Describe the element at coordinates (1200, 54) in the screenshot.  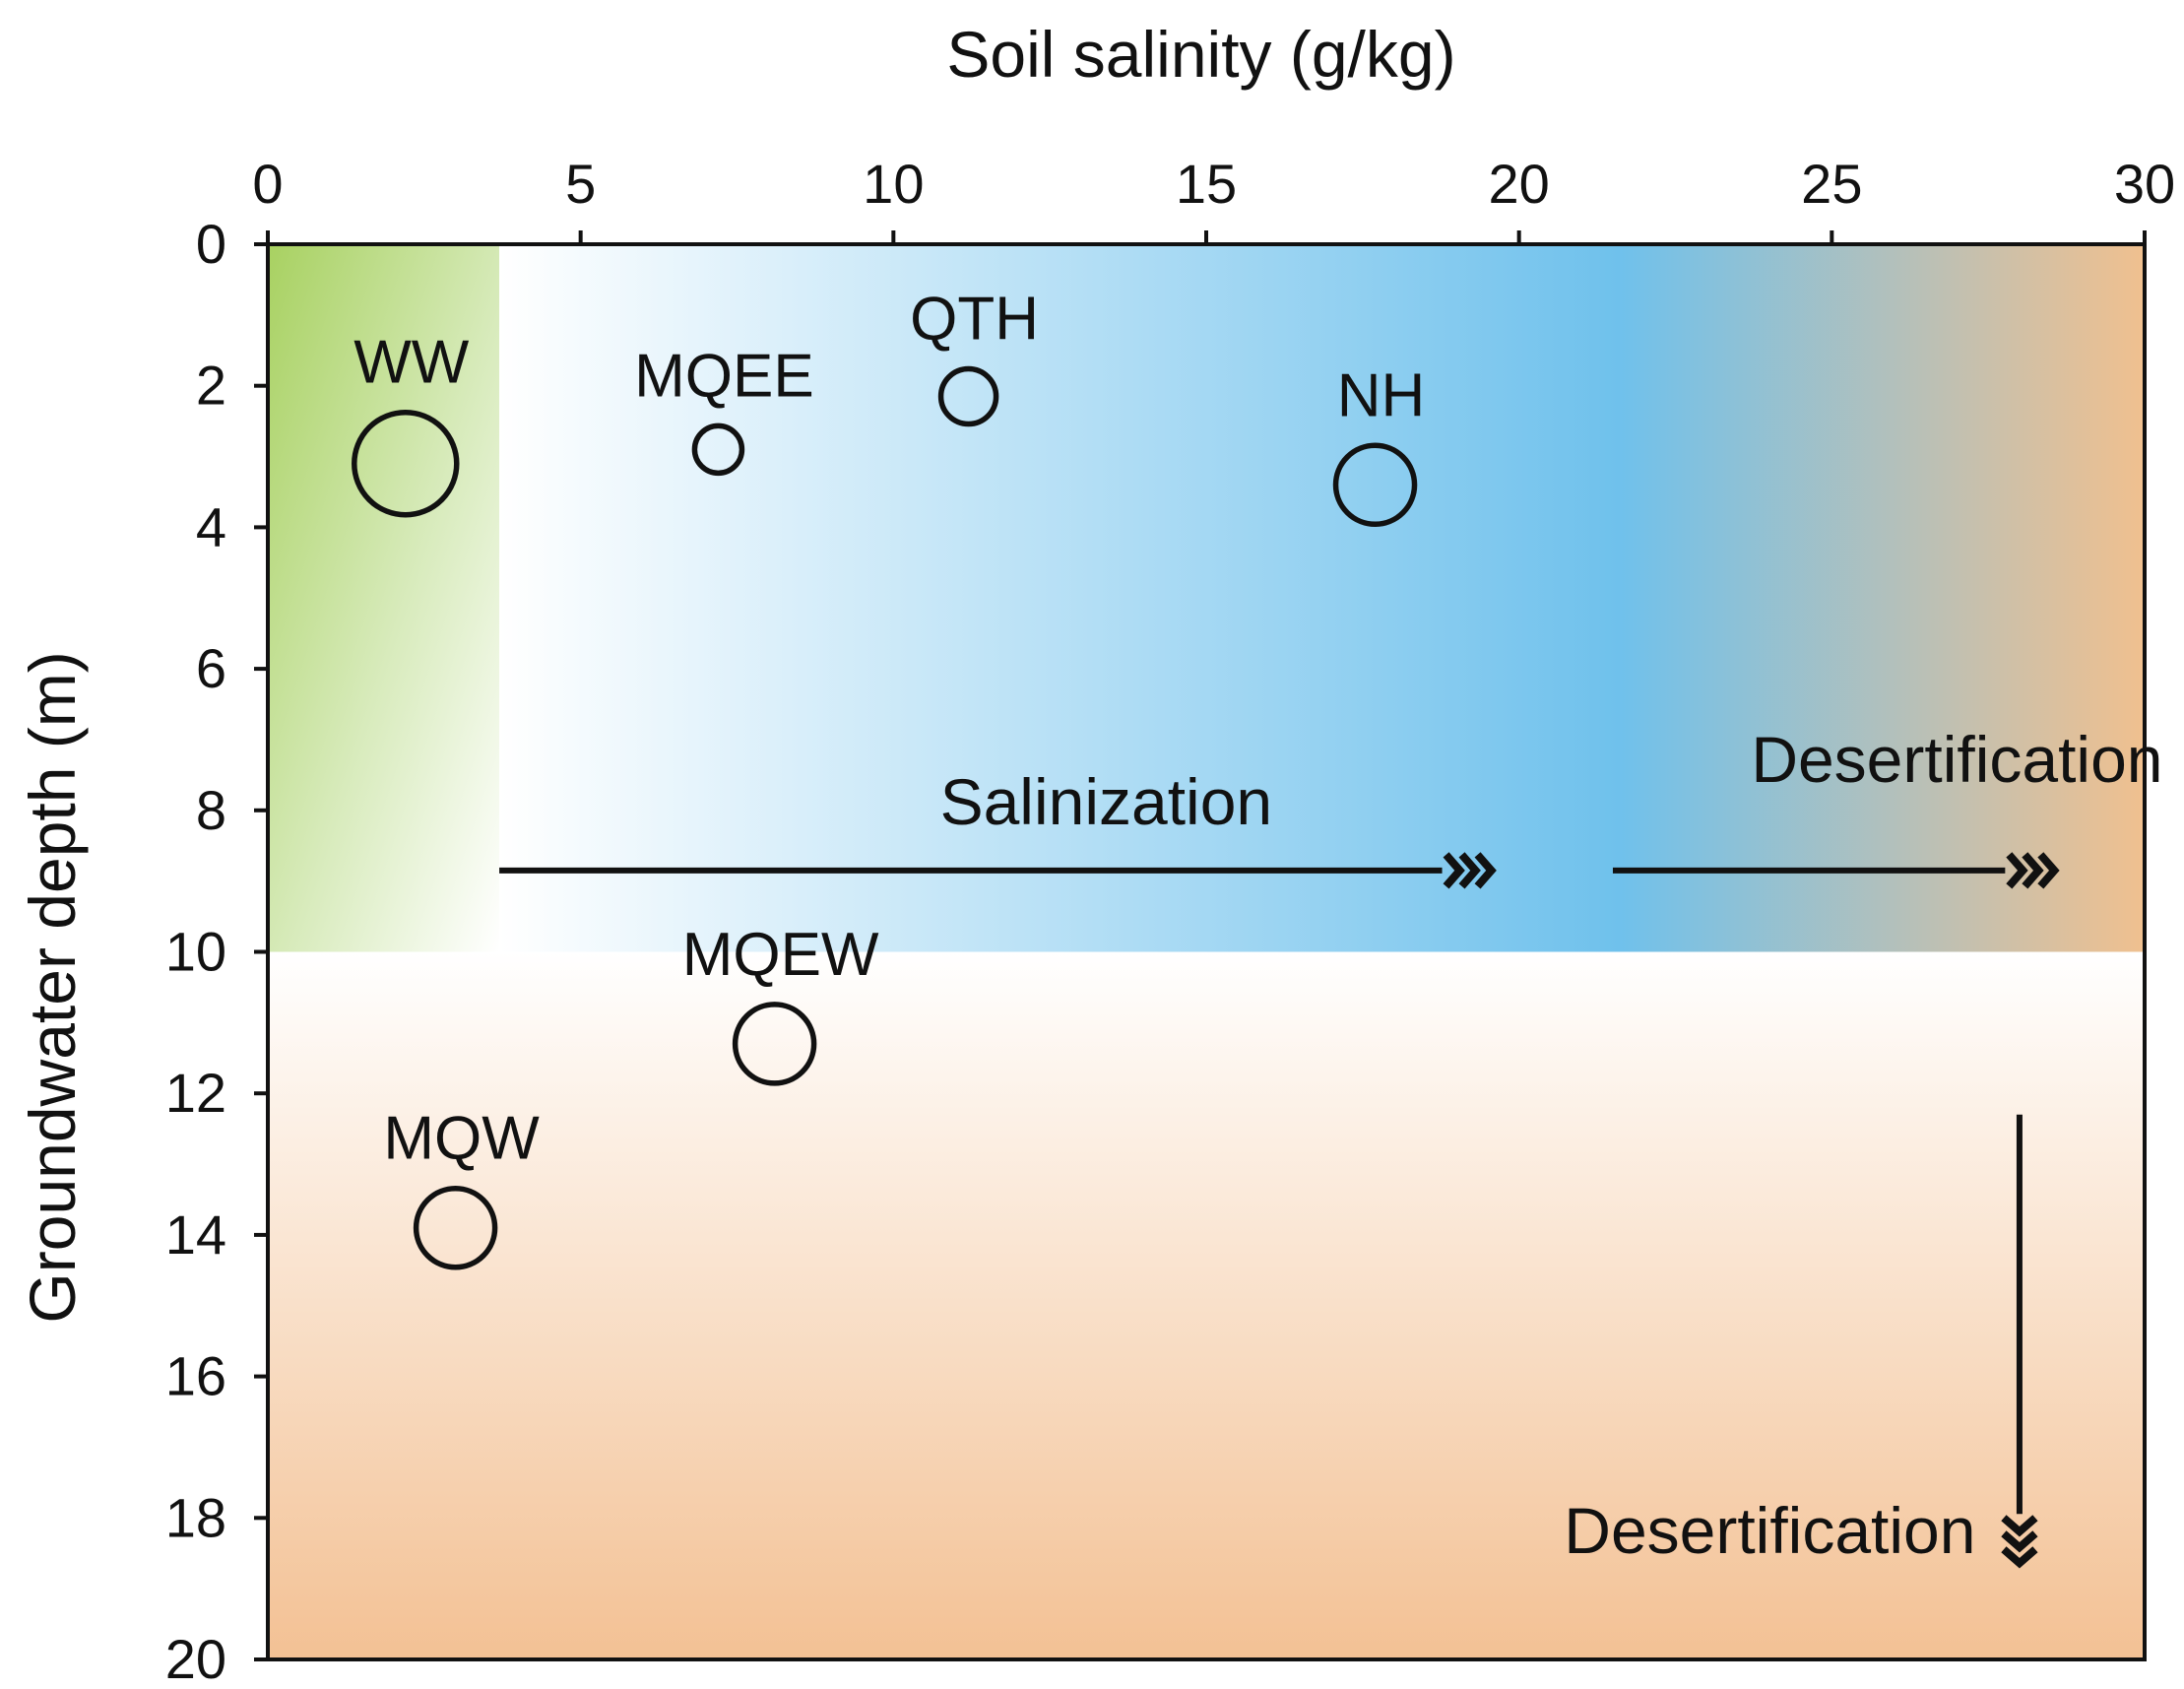
I see `x-axis-title: Soil salinity (g/kg)` at that location.